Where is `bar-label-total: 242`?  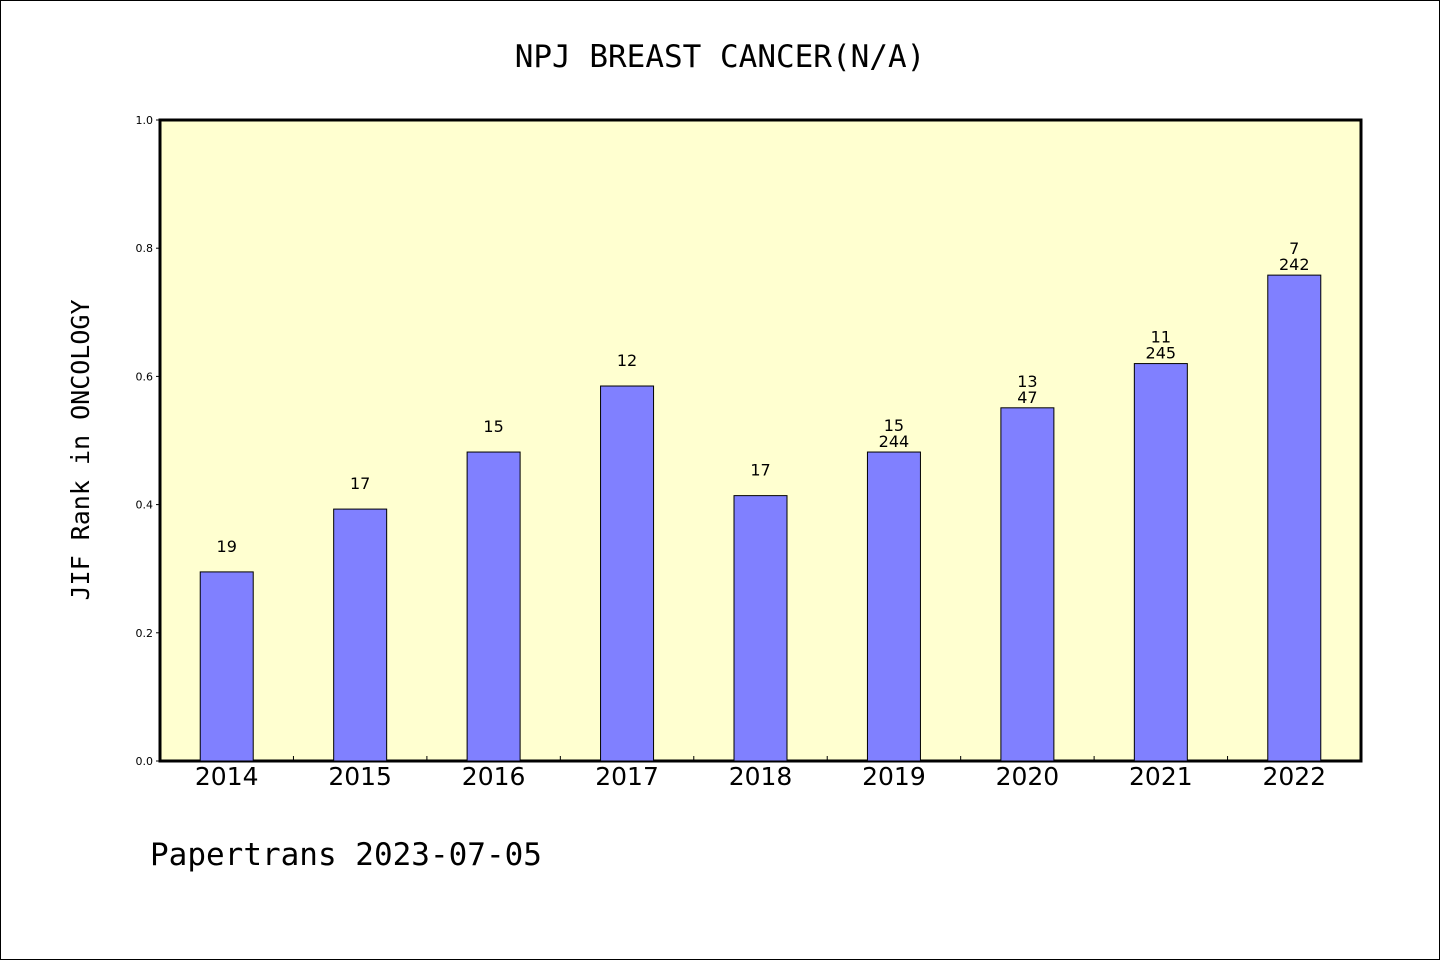 bar-label-total: 242 is located at coordinates (1294, 264).